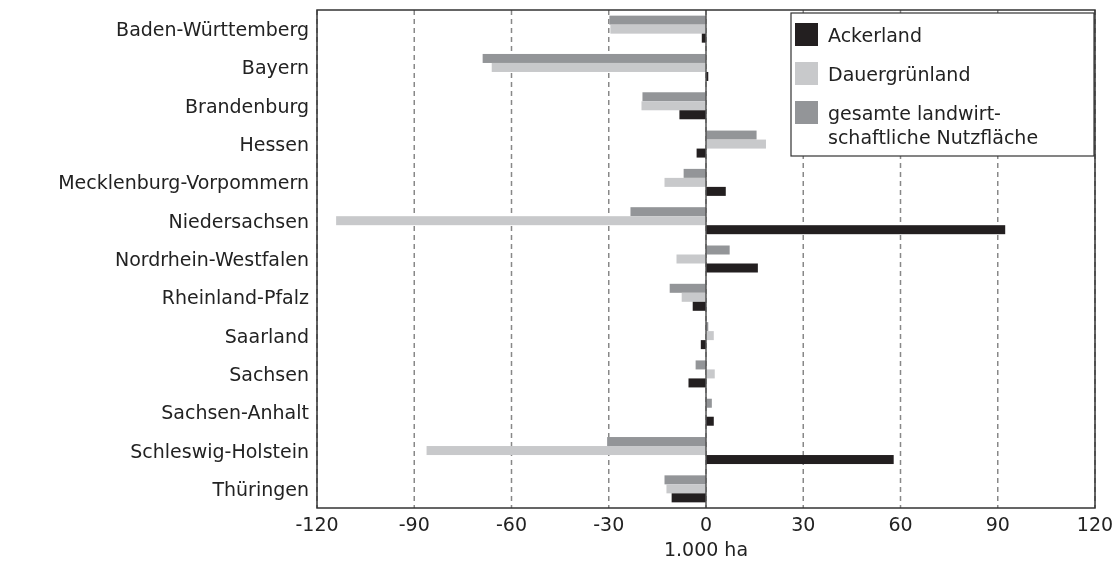  Describe the element at coordinates (183, 182) in the screenshot. I see `y-tick-label: Mecklenburg-Vorpommern` at that location.